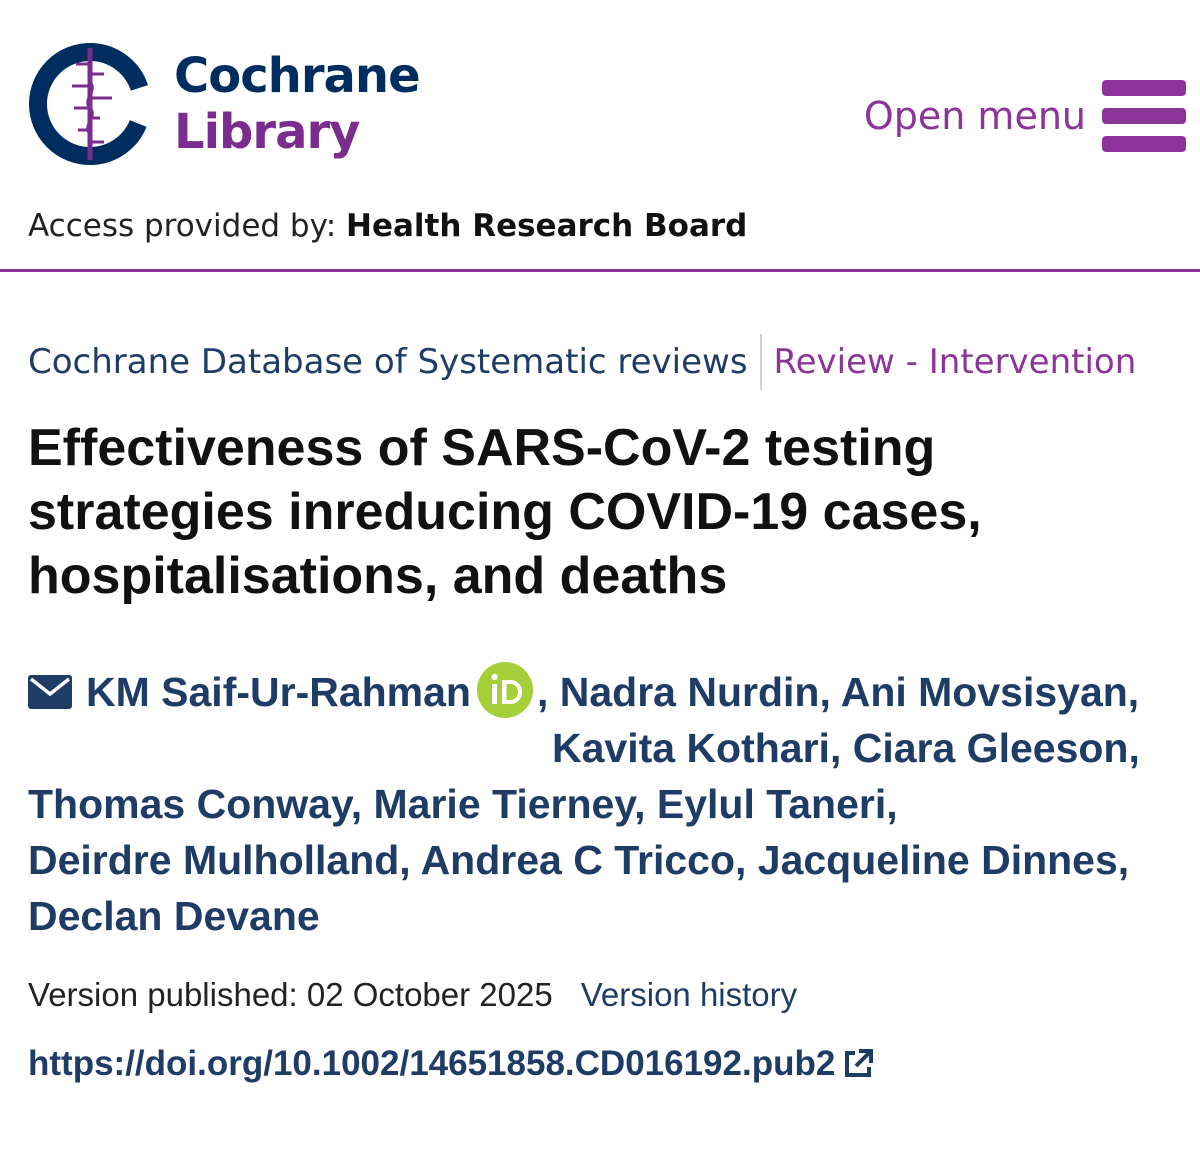 Image resolution: width=1200 pixels, height=1170 pixels. What do you see at coordinates (974, 116) in the screenshot?
I see `open-menu-label: Open menu` at bounding box center [974, 116].